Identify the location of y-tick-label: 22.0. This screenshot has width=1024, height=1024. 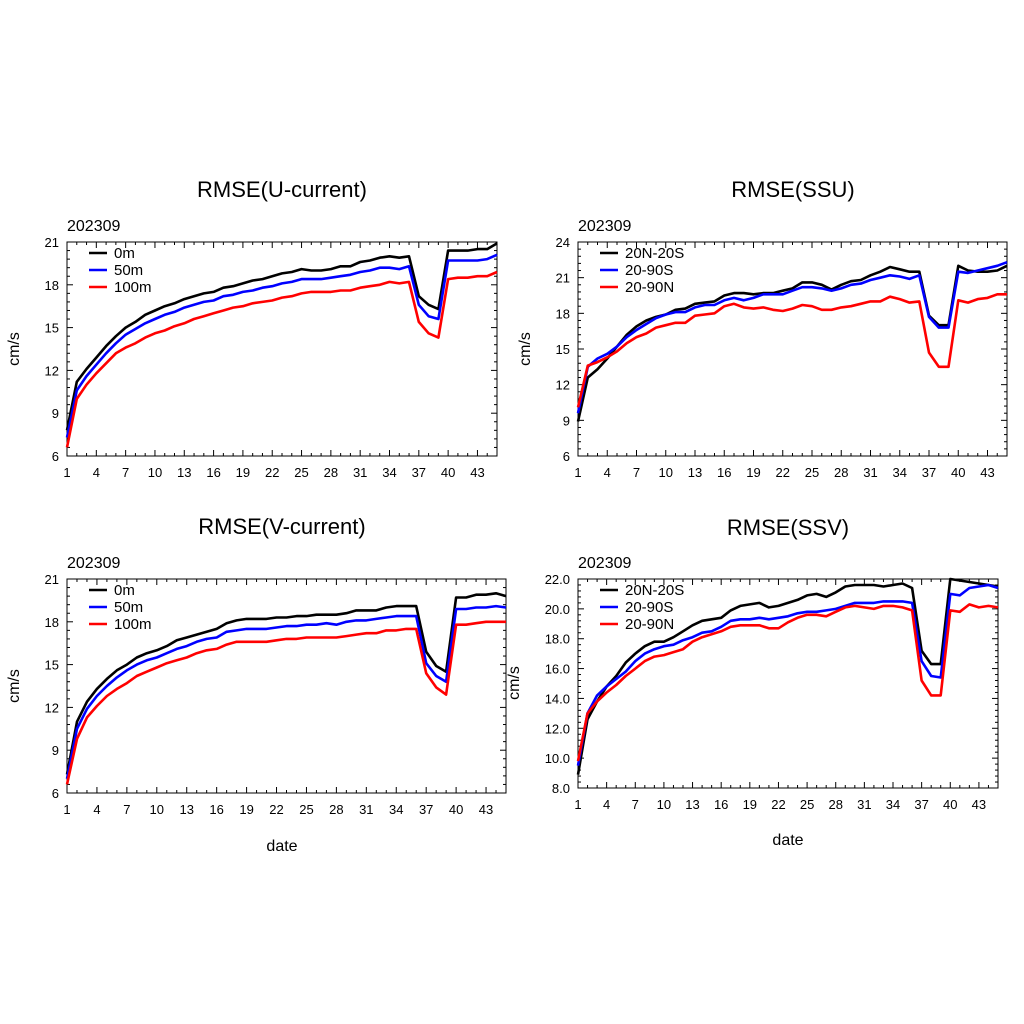
(557, 579).